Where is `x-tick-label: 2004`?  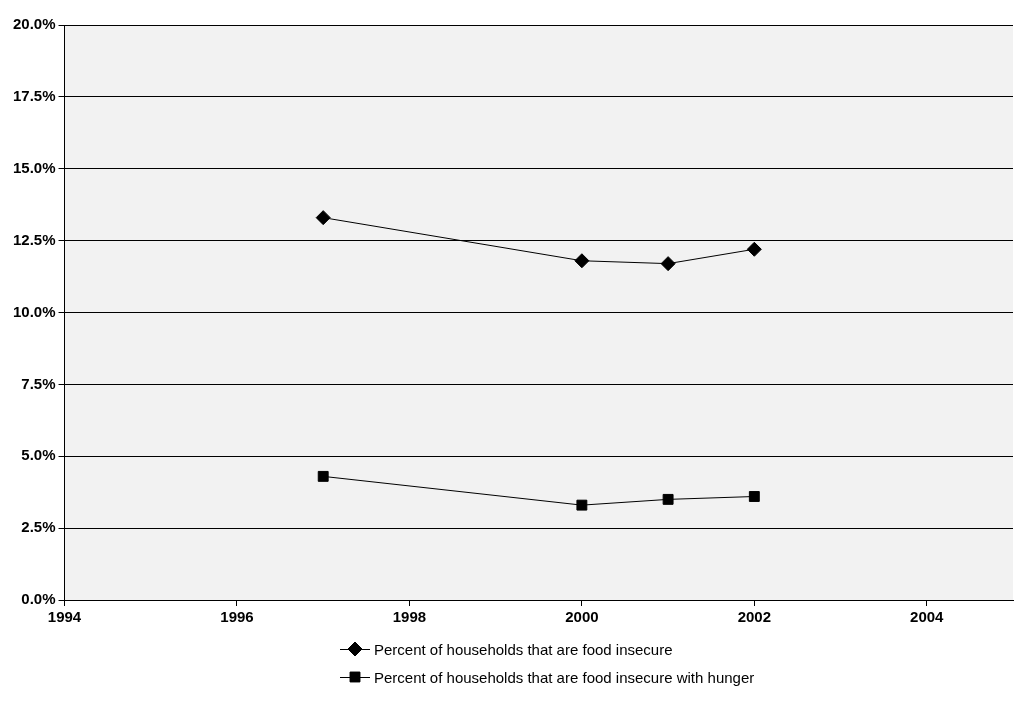
x-tick-label: 2004 is located at coordinates (927, 617).